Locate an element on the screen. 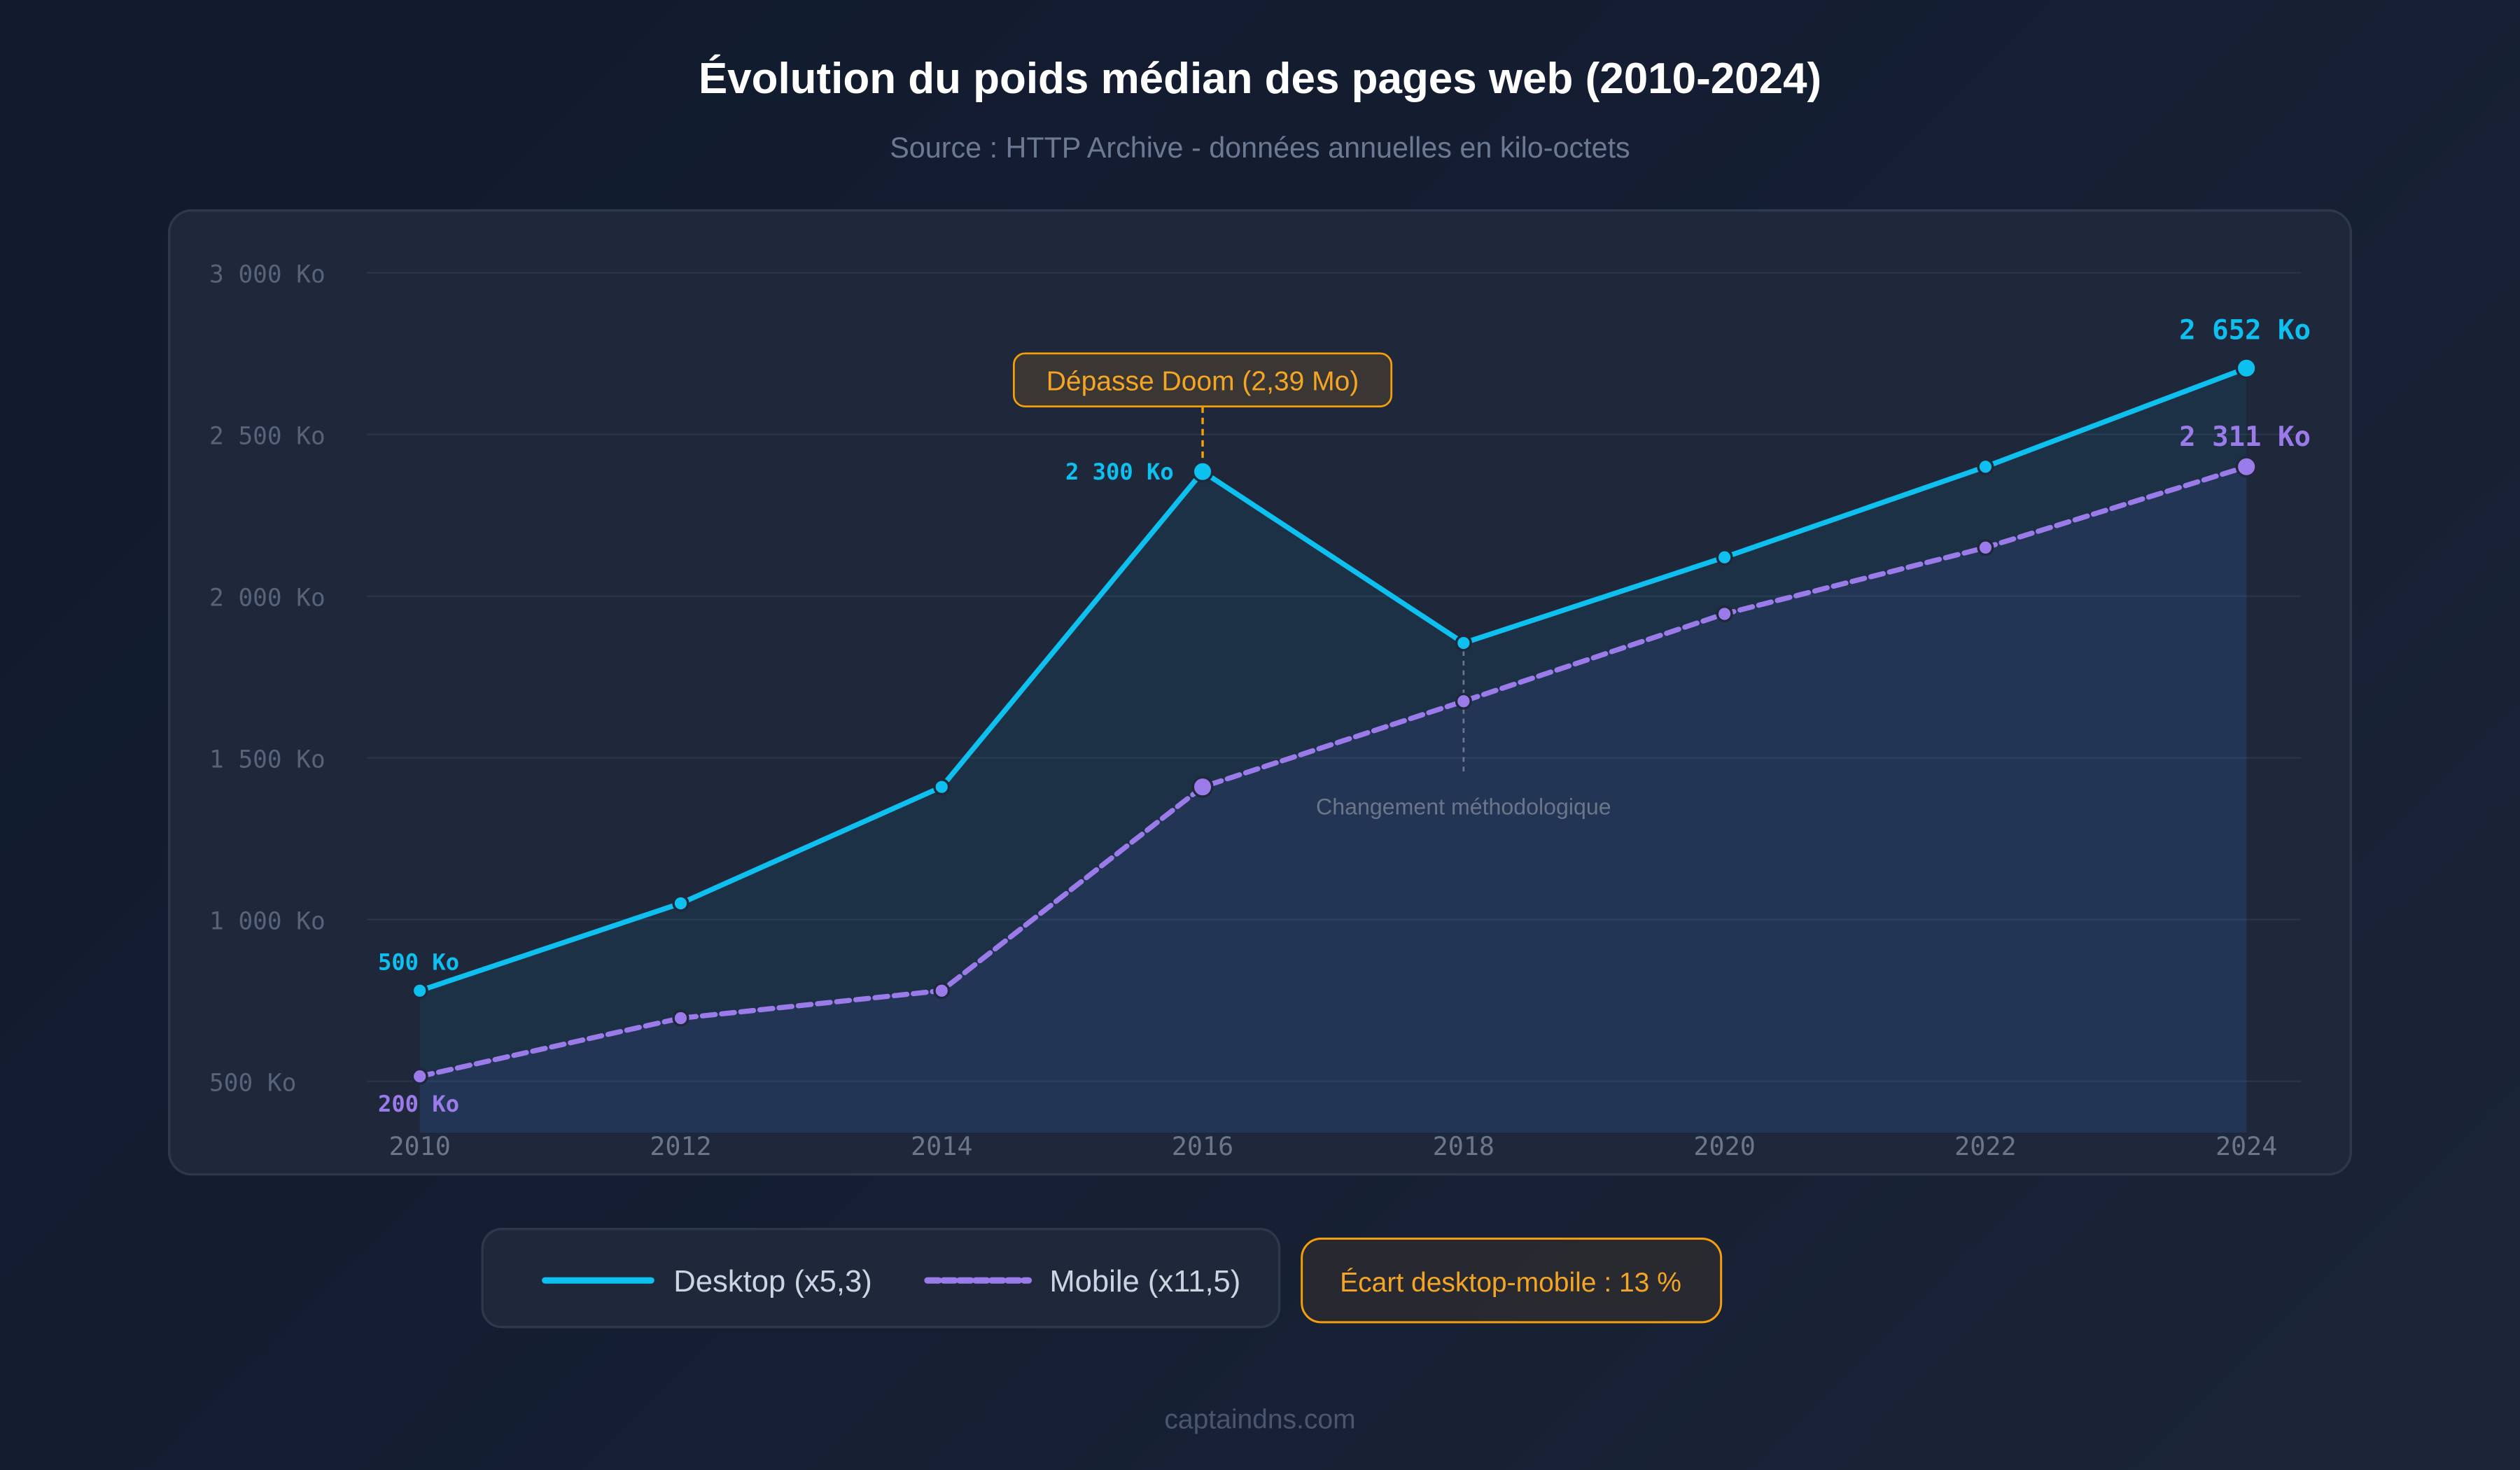 This screenshot has width=2520, height=1470. doom-annotation-box is located at coordinates (1202, 380).